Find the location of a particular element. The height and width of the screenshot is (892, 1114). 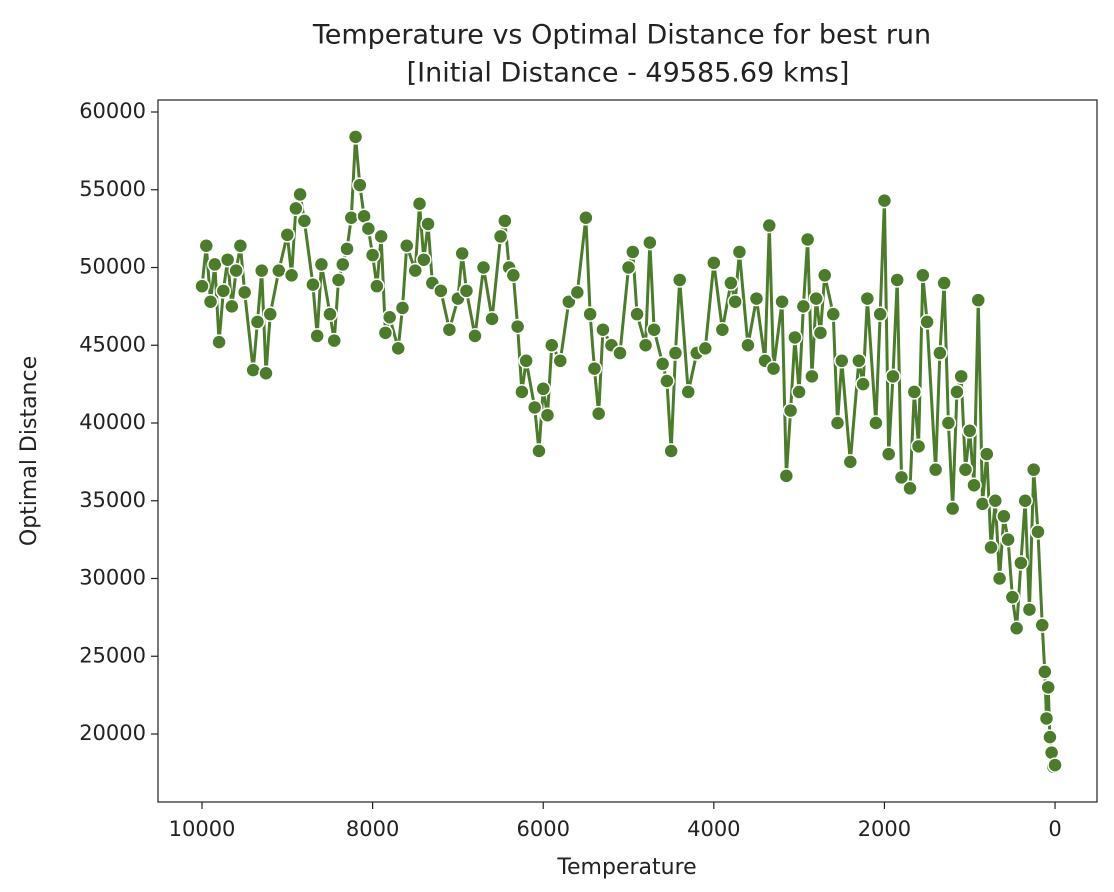

y-tick-label: 30000 is located at coordinates (112, 578).